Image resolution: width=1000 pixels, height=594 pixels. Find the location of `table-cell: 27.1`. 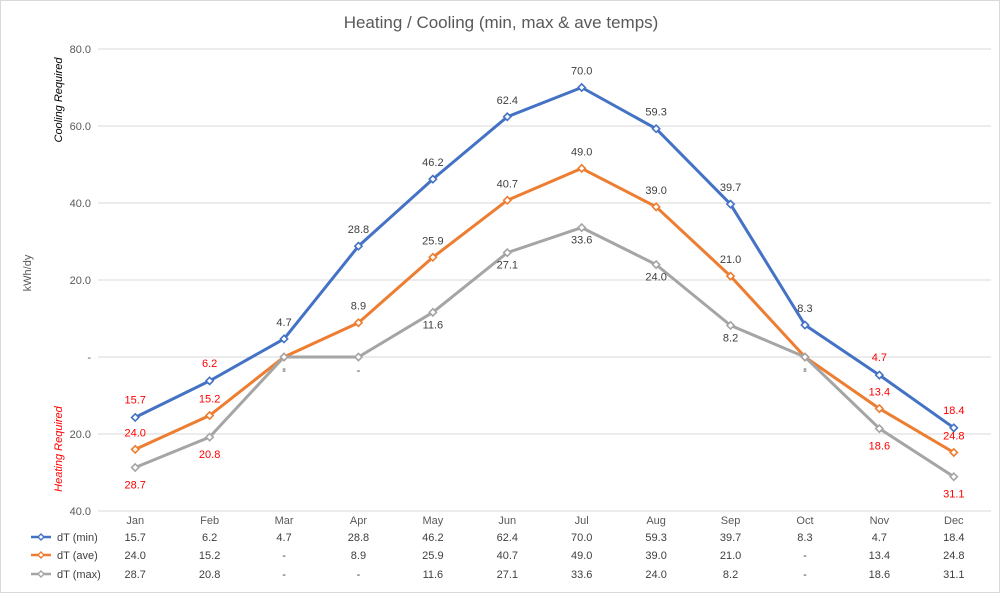

table-cell: 27.1 is located at coordinates (507, 575).